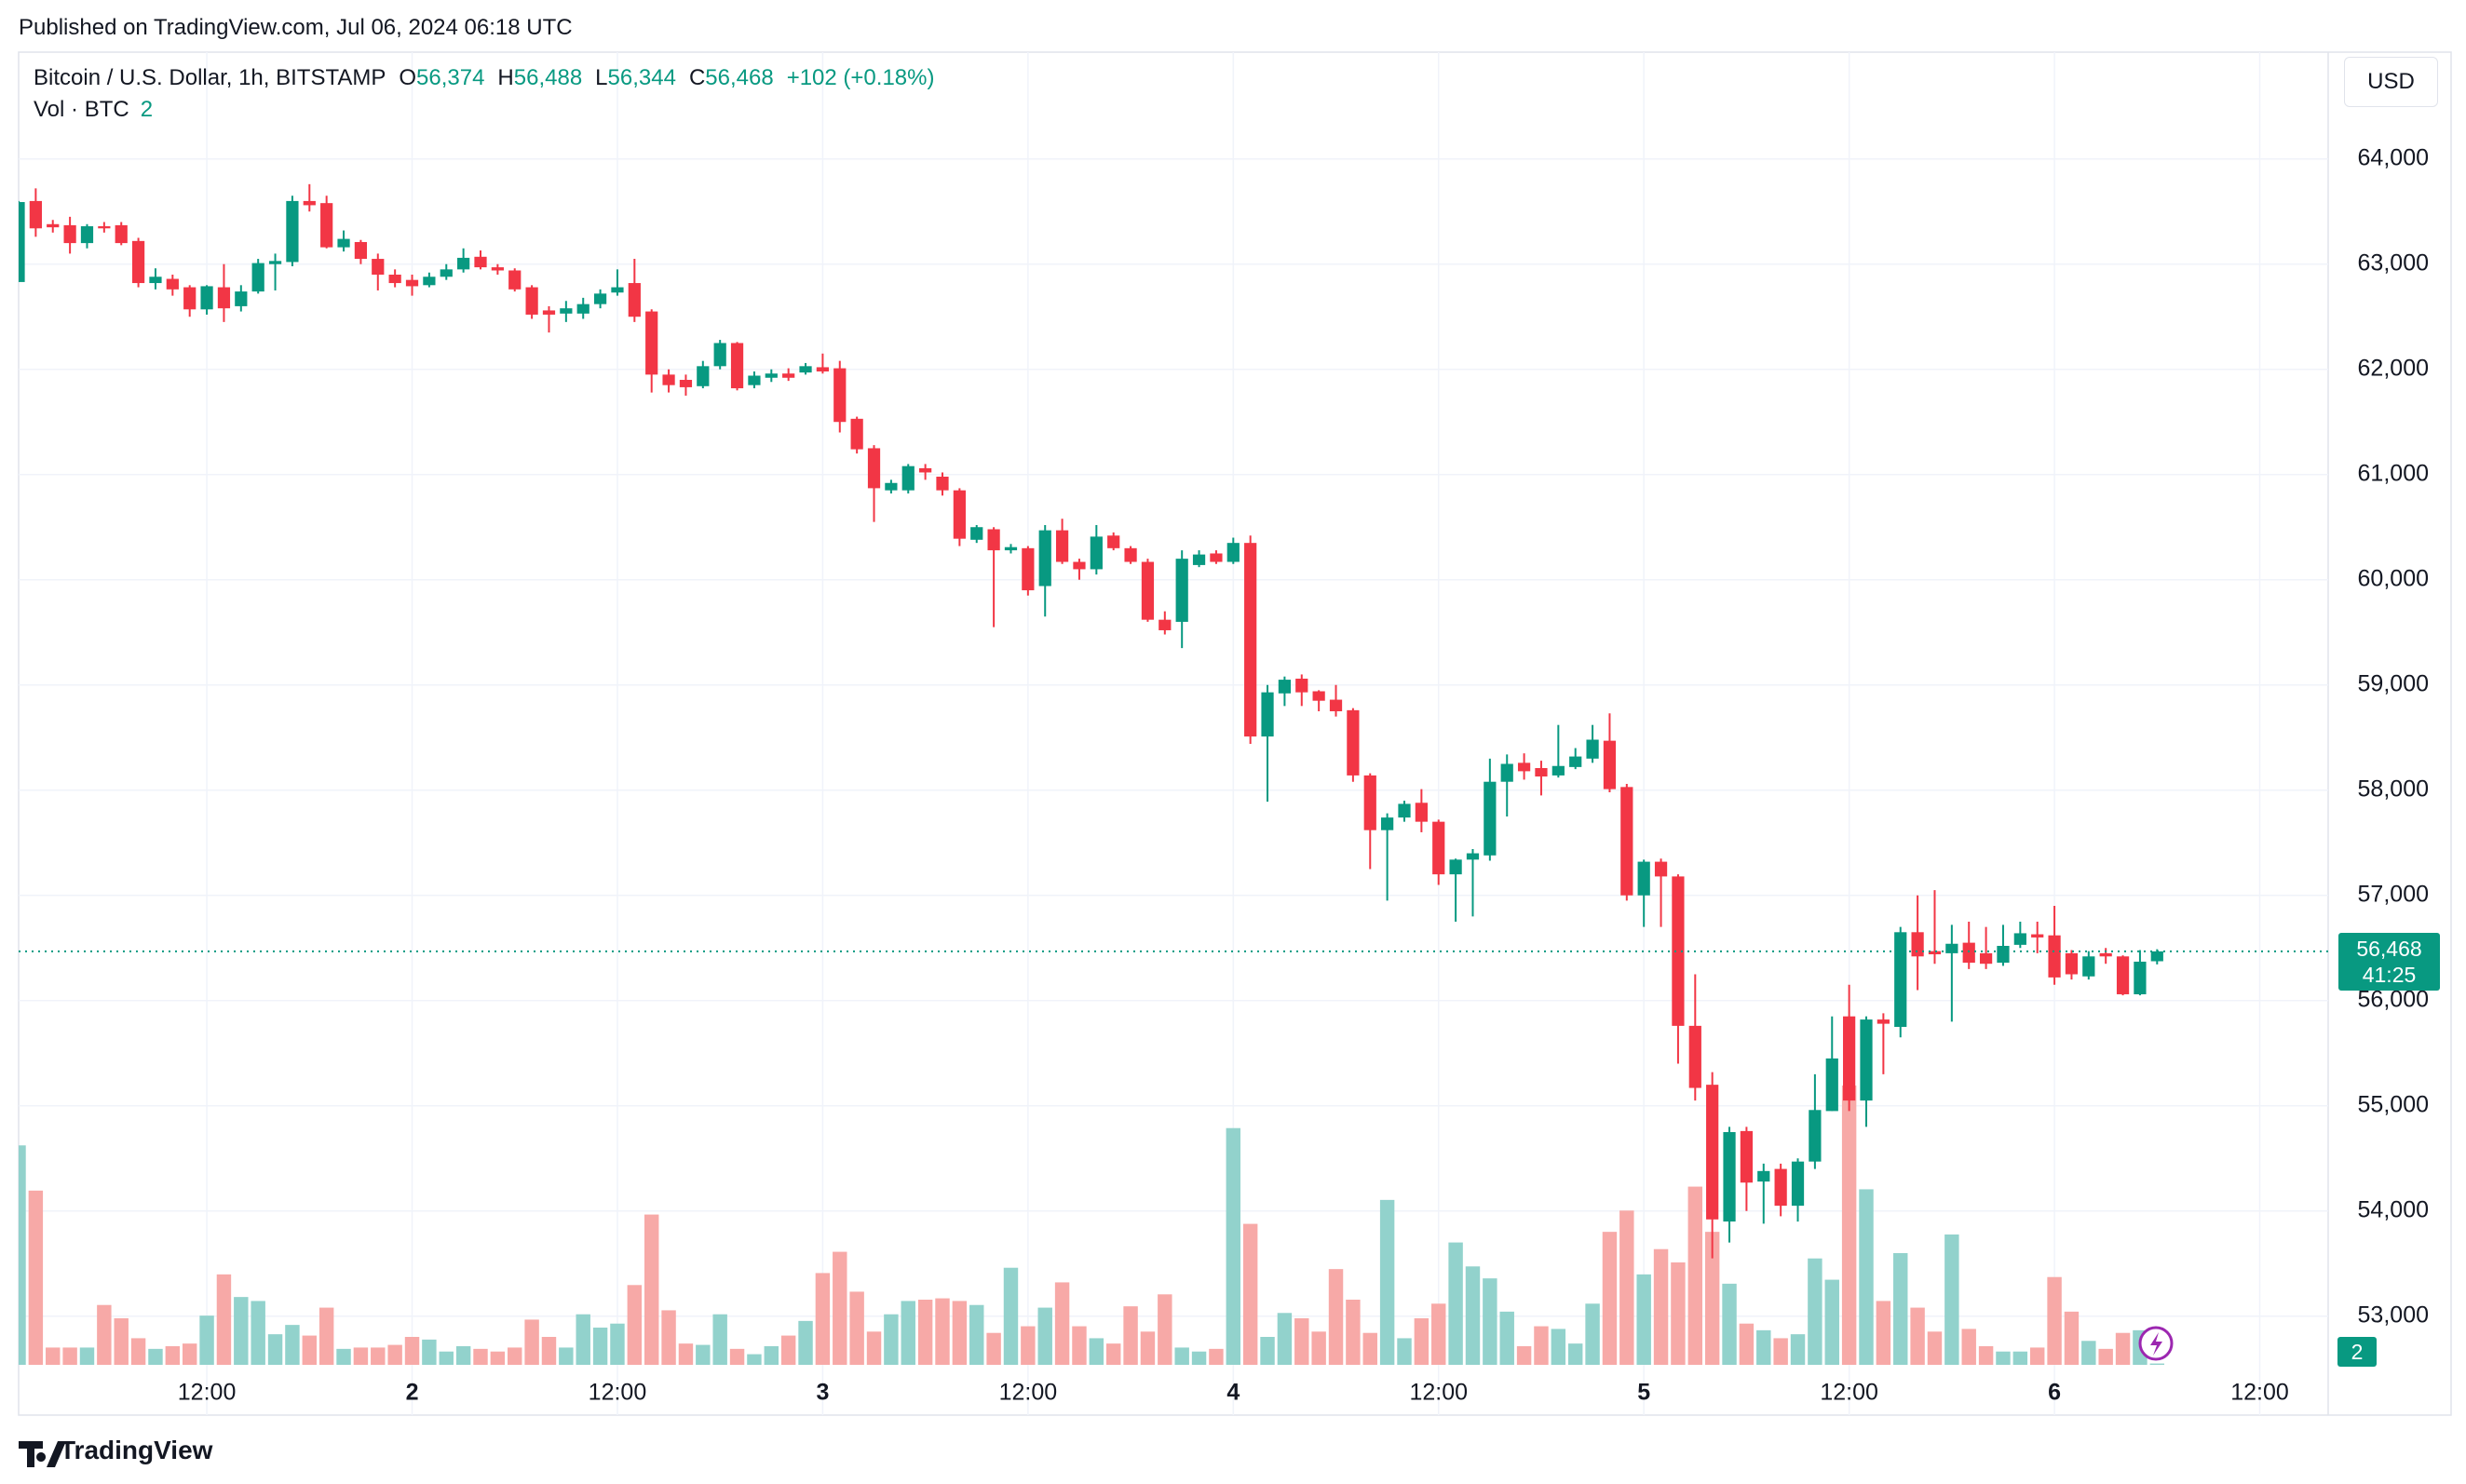 This screenshot has width=2466, height=1484. Describe the element at coordinates (450, 77) in the screenshot. I see `legend-value: 56,374` at that location.